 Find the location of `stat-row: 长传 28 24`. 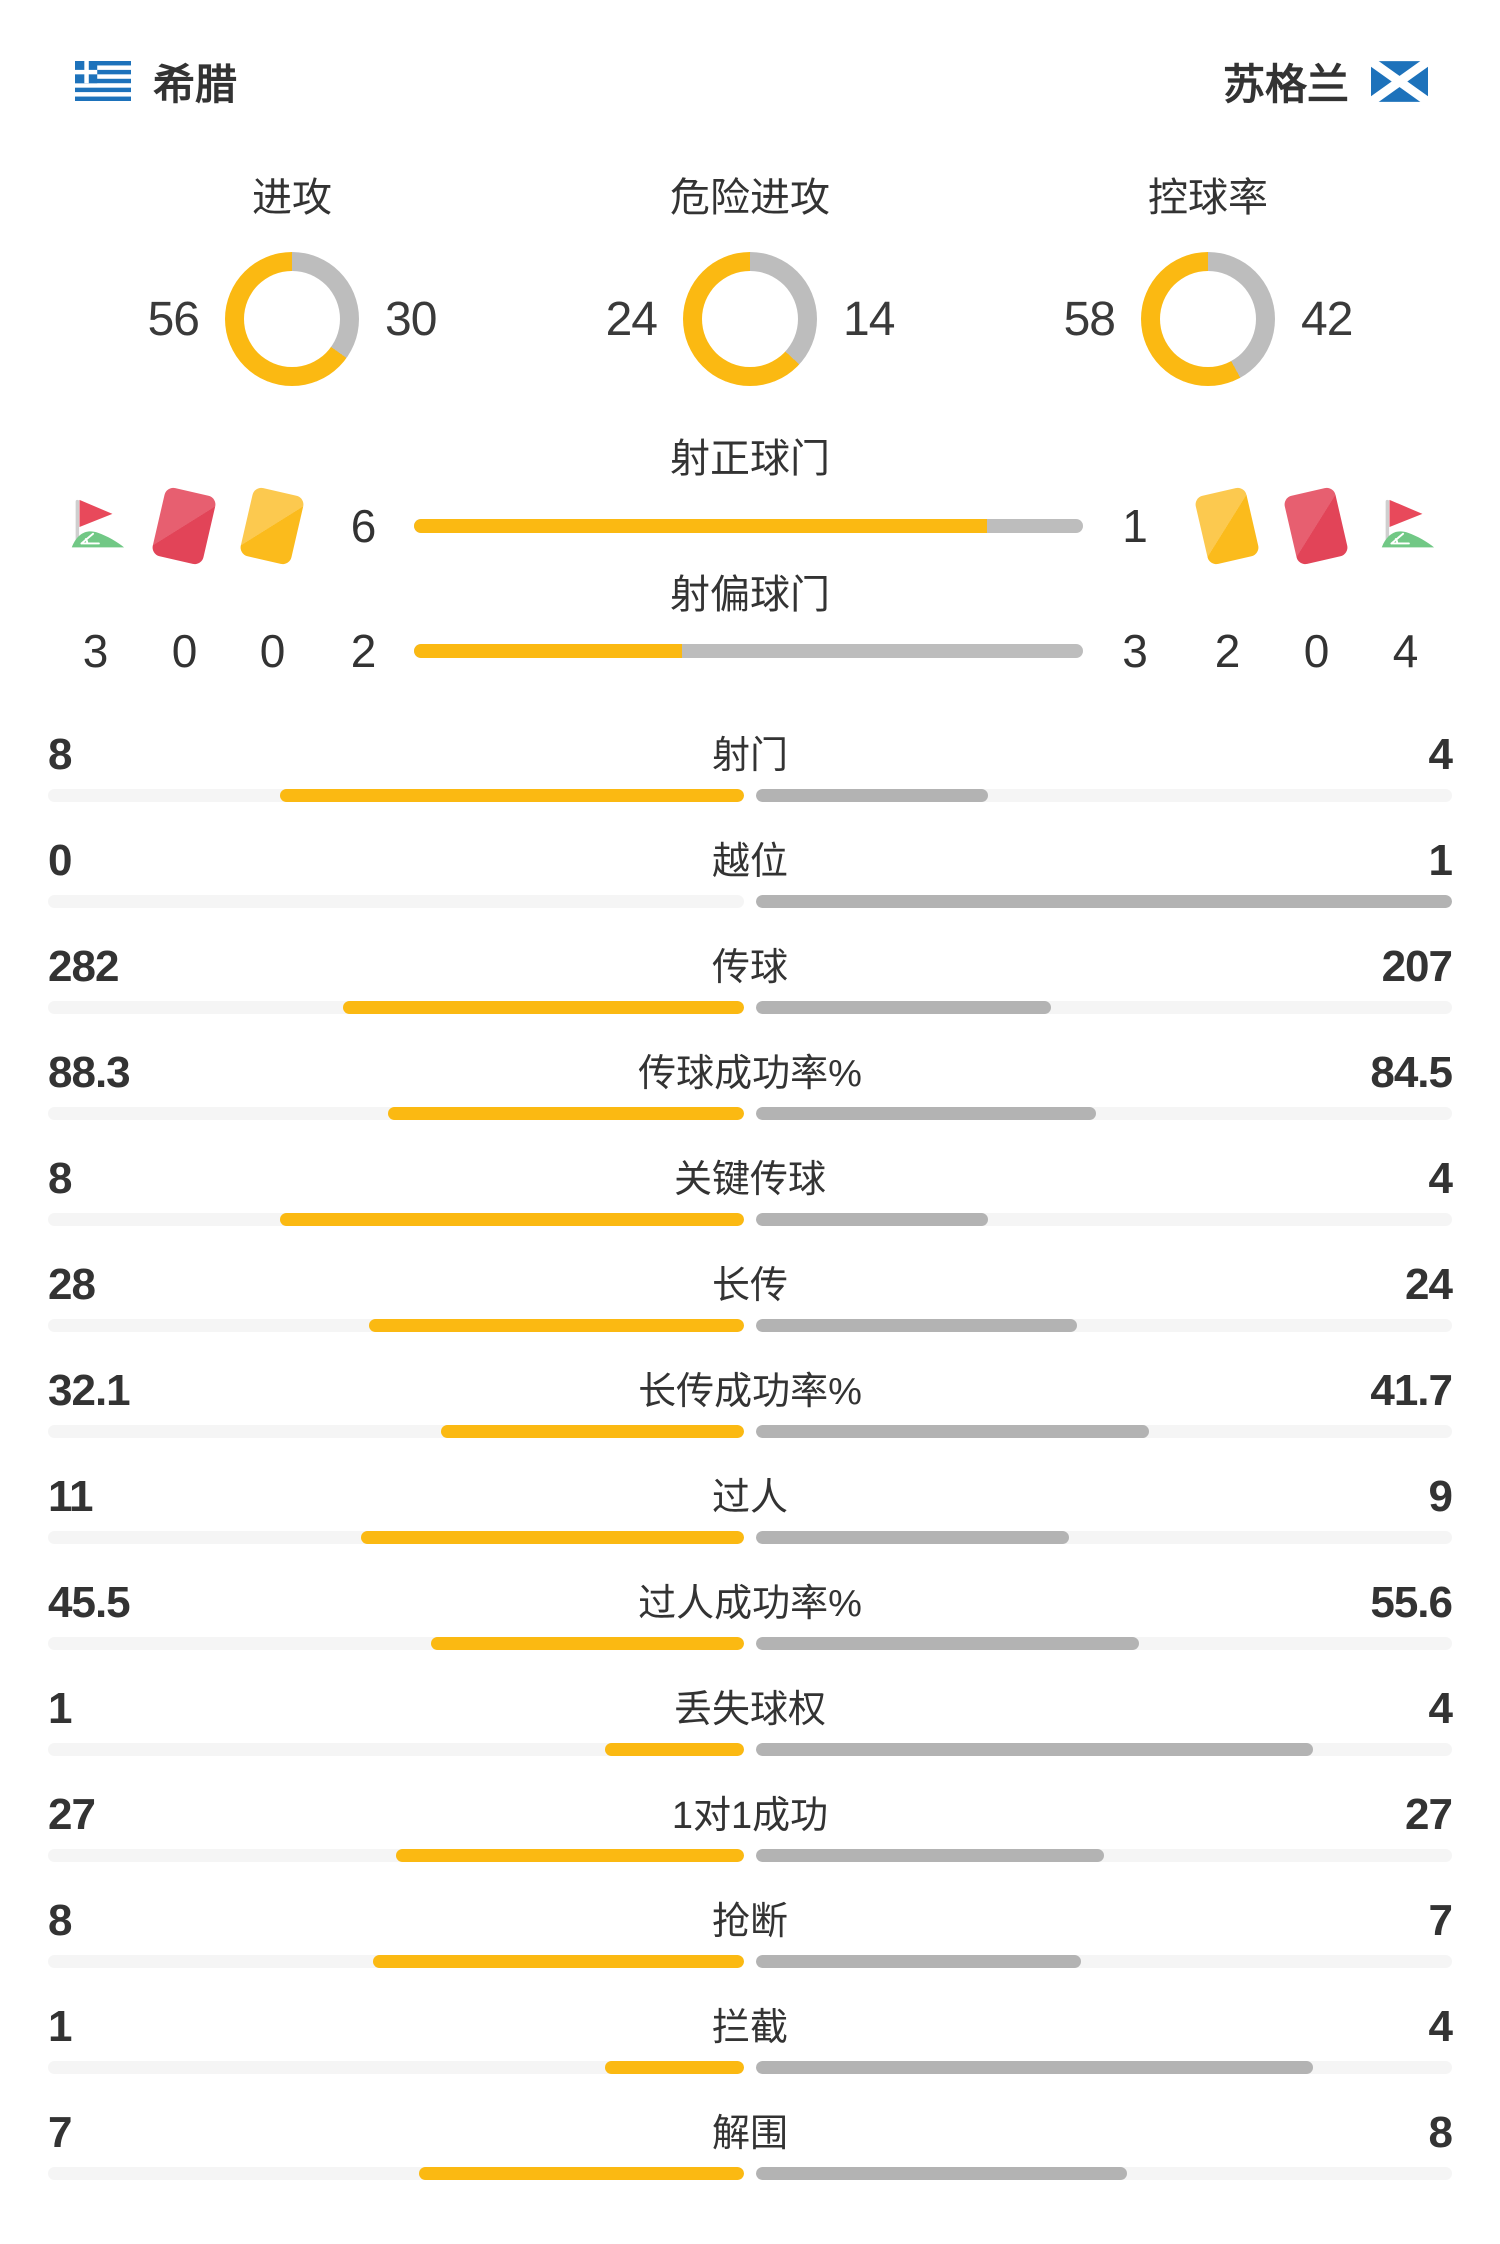

stat-row: 长传 28 24 is located at coordinates (750, 1307).